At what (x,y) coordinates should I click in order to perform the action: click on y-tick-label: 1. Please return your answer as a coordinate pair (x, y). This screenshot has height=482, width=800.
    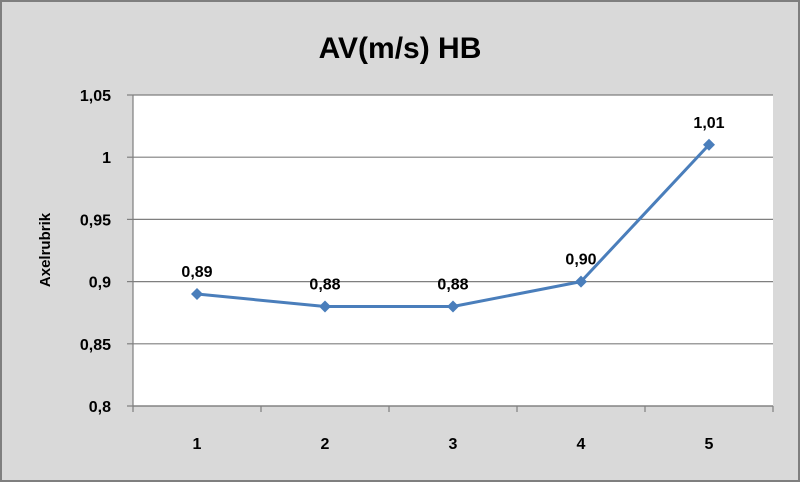
    Looking at the image, I should click on (106, 158).